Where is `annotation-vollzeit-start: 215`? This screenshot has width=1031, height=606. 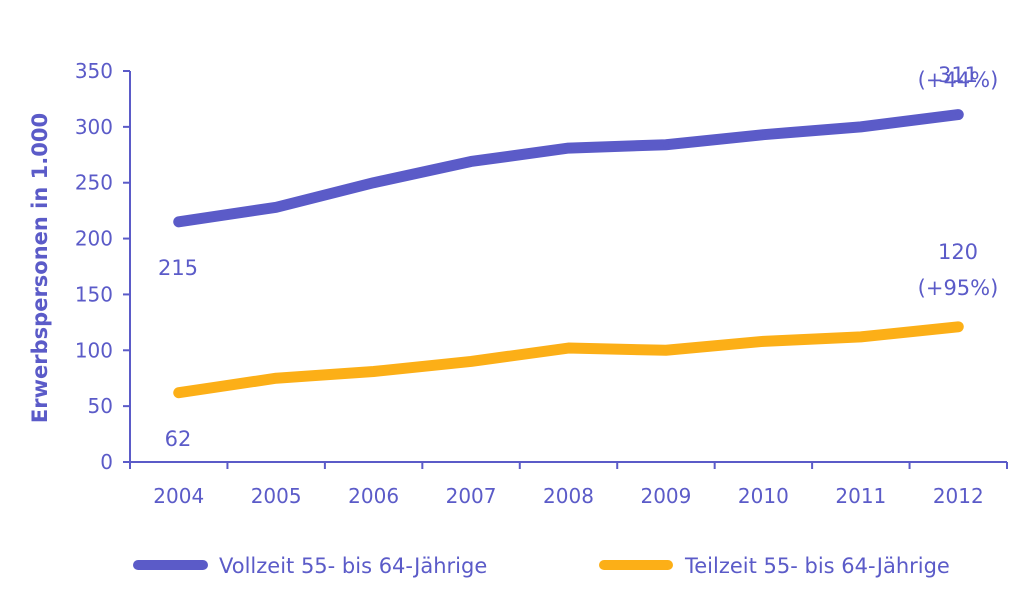 annotation-vollzeit-start: 215 is located at coordinates (178, 268).